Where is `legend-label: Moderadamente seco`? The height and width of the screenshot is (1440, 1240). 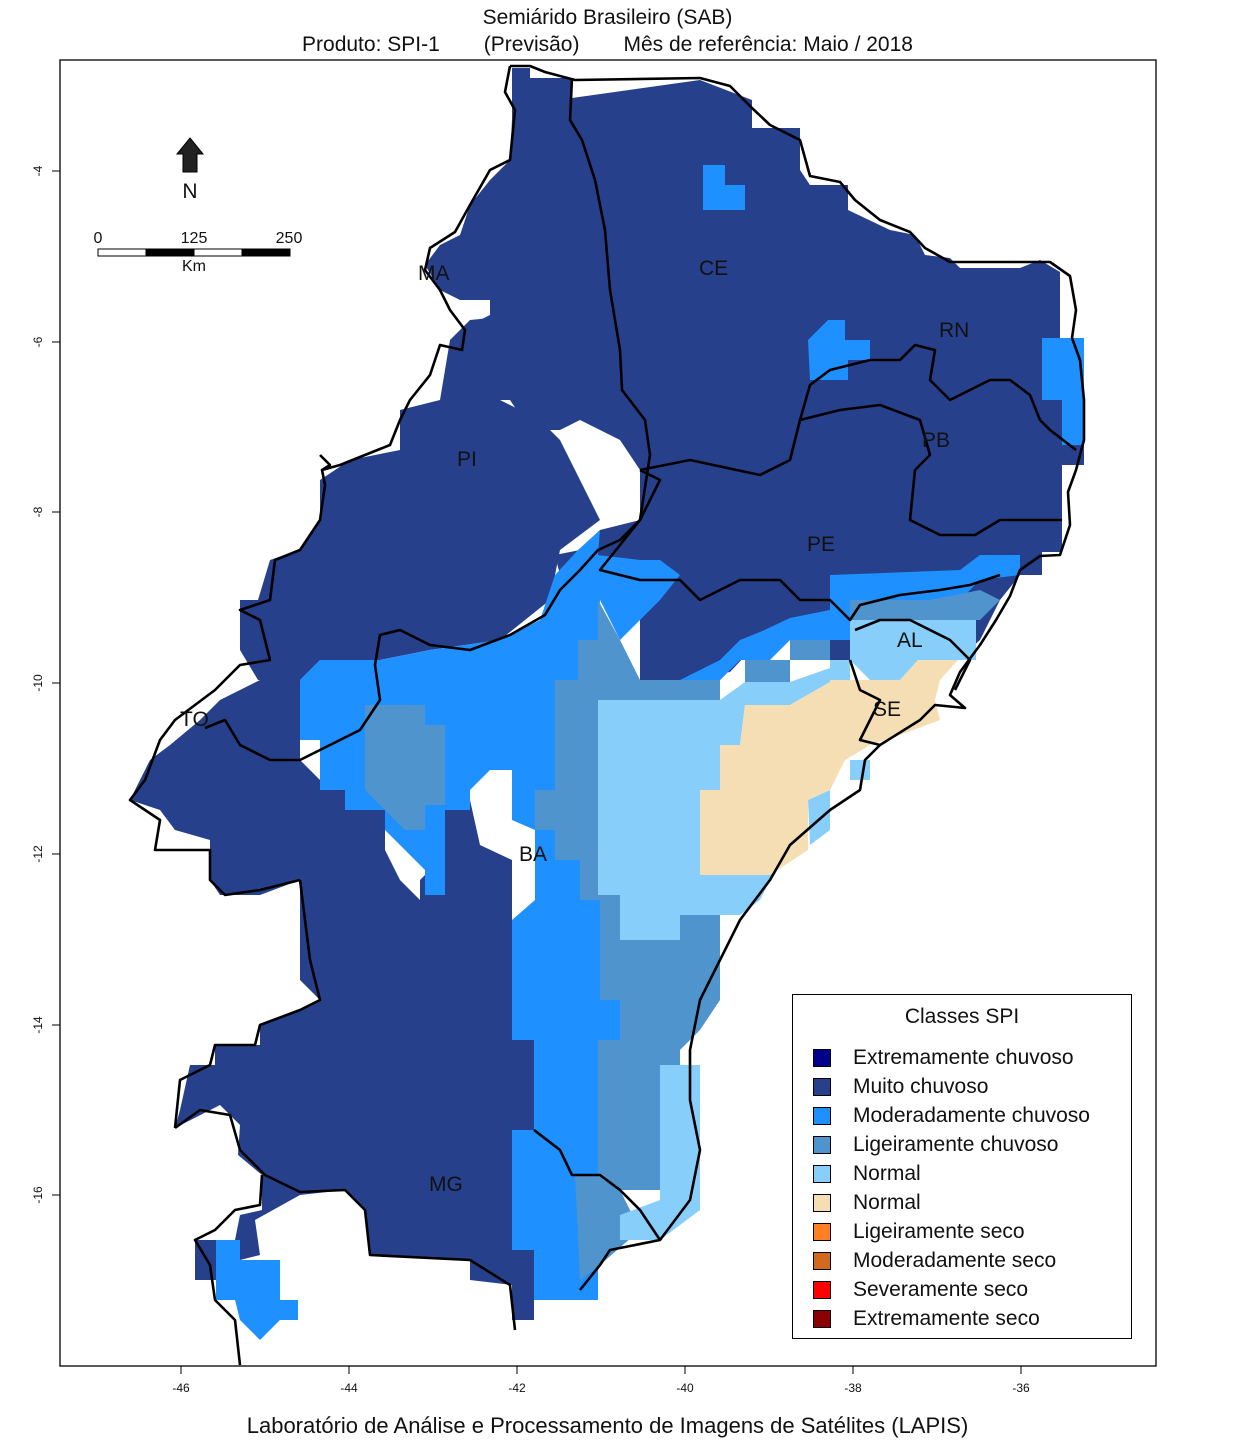 legend-label: Moderadamente seco is located at coordinates (955, 1260).